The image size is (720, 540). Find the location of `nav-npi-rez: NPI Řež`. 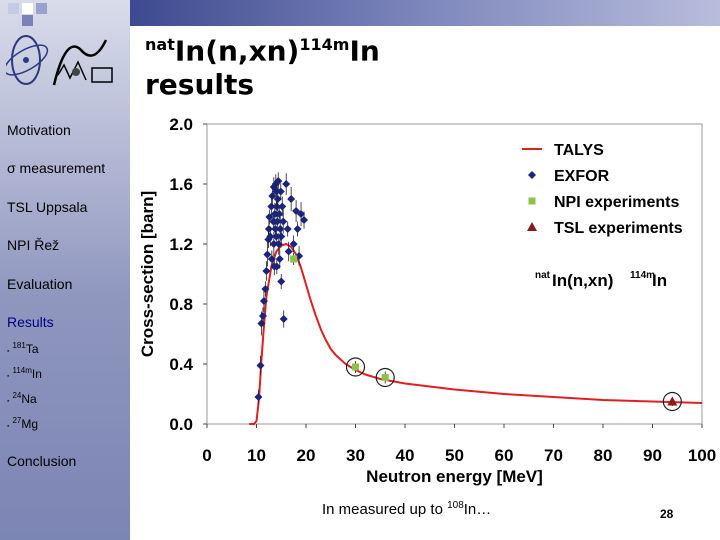

nav-npi-rez: NPI Řež is located at coordinates (33, 245).